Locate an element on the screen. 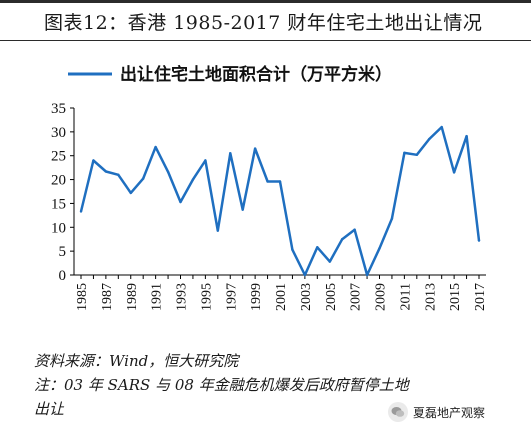  x-tick-label: 1993 is located at coordinates (182, 297).